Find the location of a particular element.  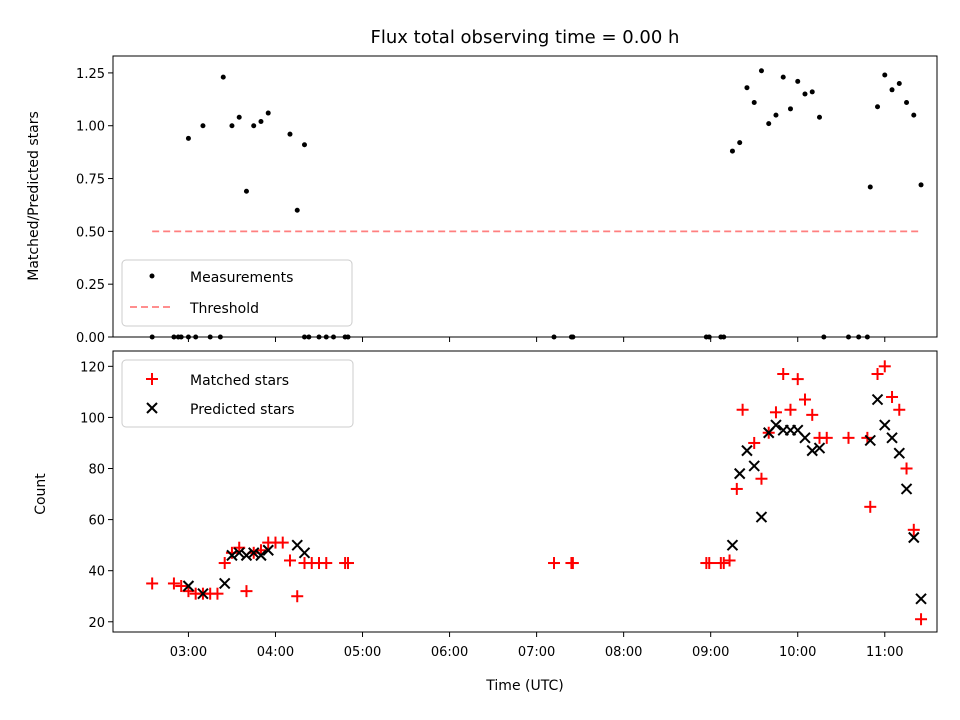

legend-matched-label: Matched stars is located at coordinates (239, 381).